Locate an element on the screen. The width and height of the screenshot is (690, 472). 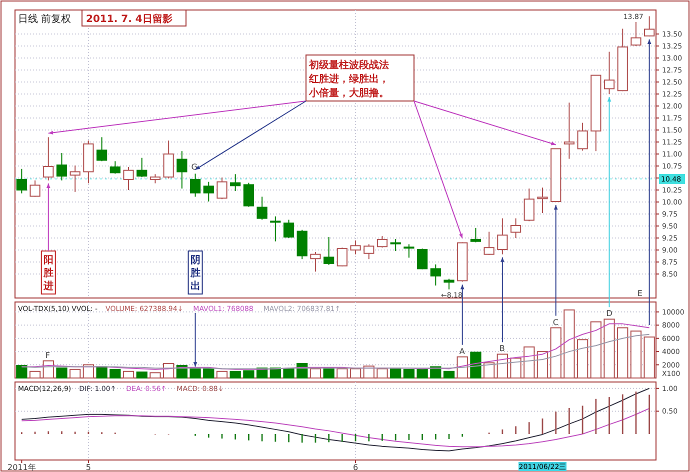
annotation: F is located at coordinates (47, 355).